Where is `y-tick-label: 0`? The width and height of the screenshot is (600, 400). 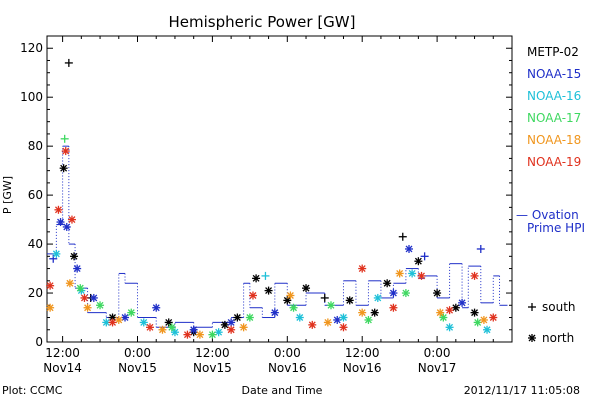
y-tick-label: 0 is located at coordinates (39, 342).